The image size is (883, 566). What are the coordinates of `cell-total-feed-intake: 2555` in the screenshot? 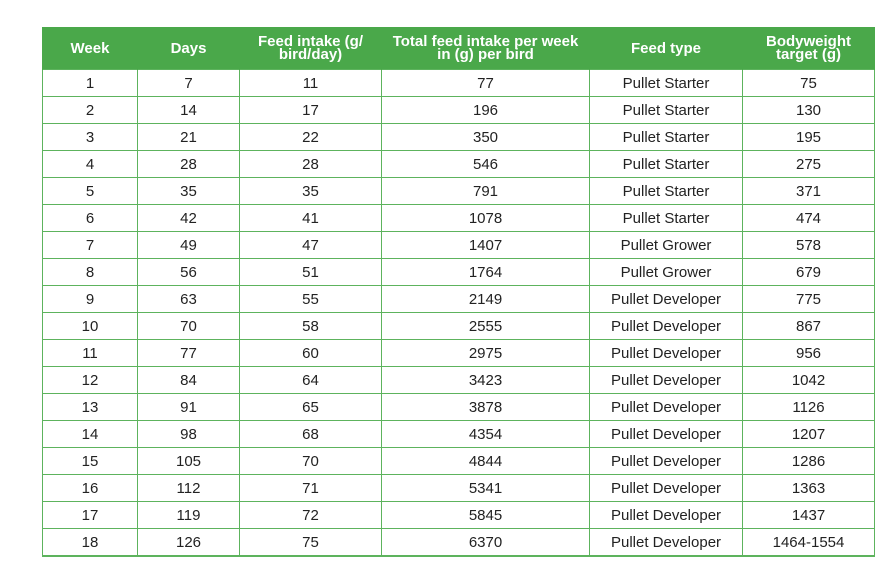 It's located at (485, 326).